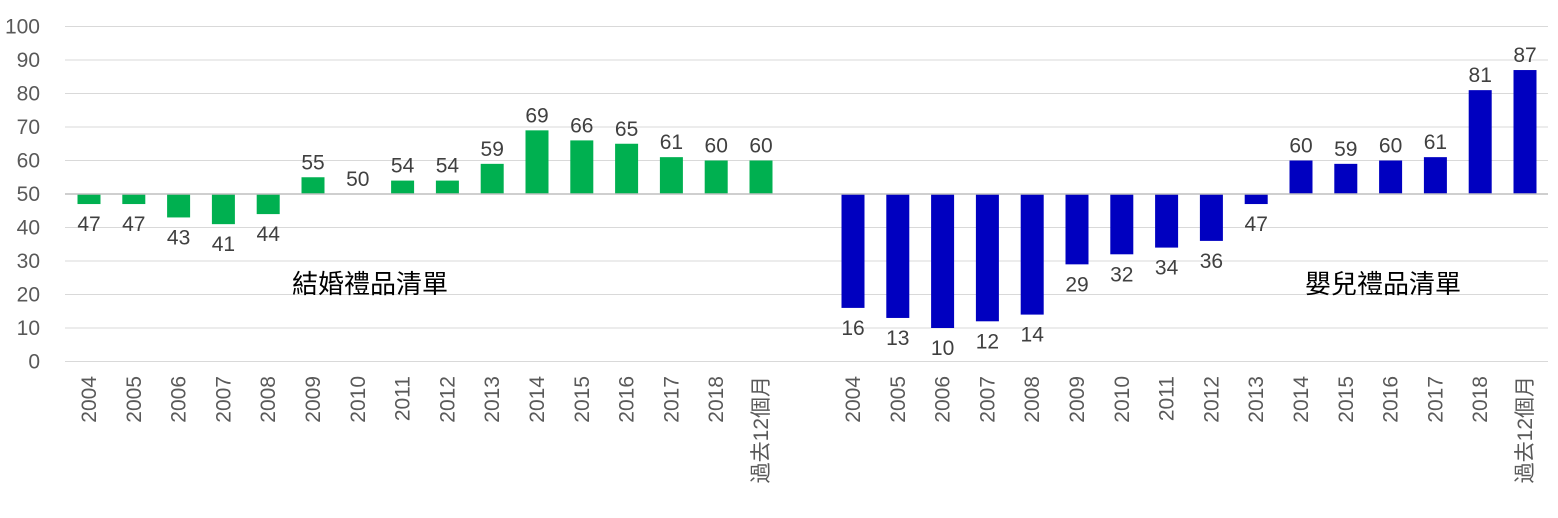  I want to click on data-label: 55, so click(312, 162).